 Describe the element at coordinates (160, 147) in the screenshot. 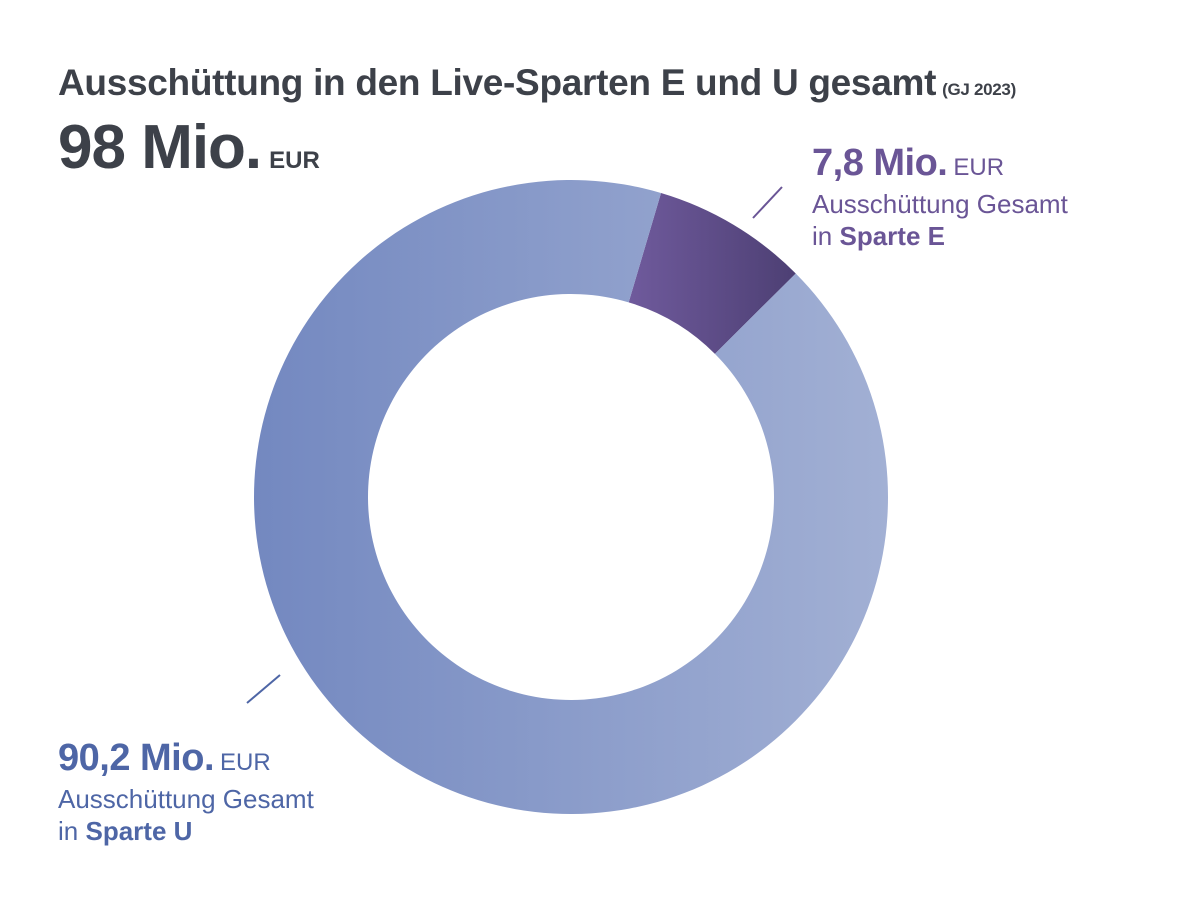

I see `total-value: 98 Mio.` at that location.